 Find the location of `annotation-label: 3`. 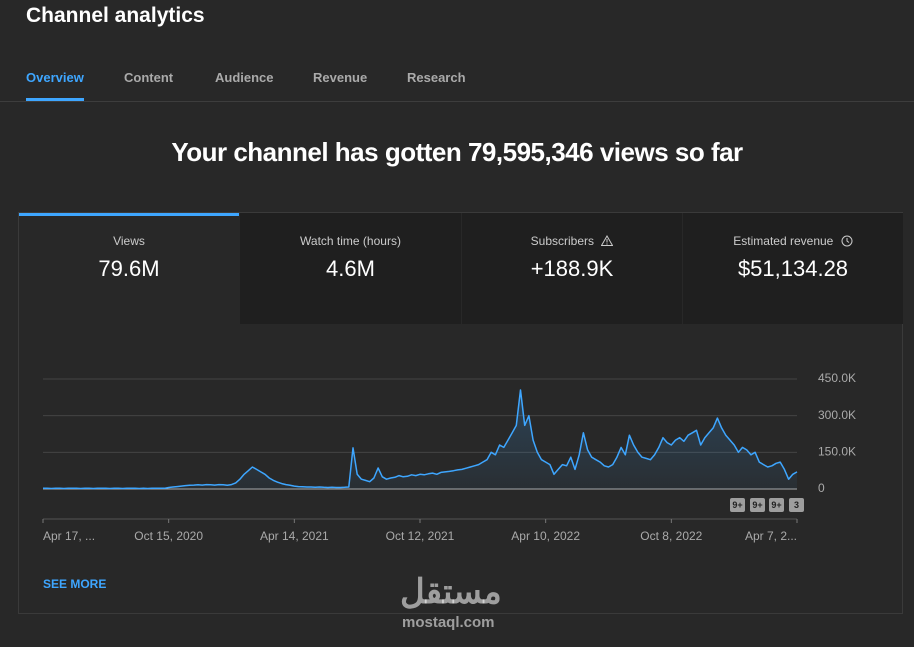

annotation-label: 3 is located at coordinates (796, 505).